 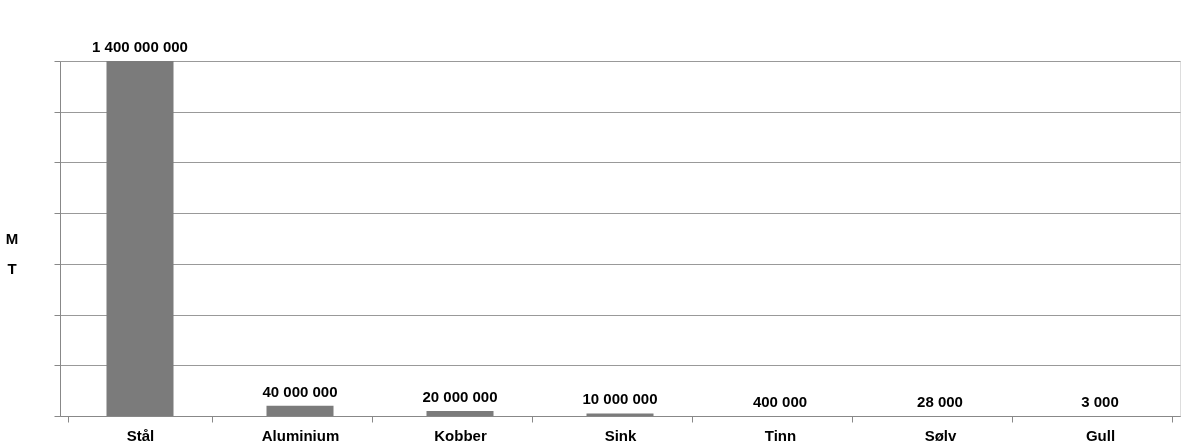 I want to click on data-label: 20 000 000, so click(x=460, y=396).